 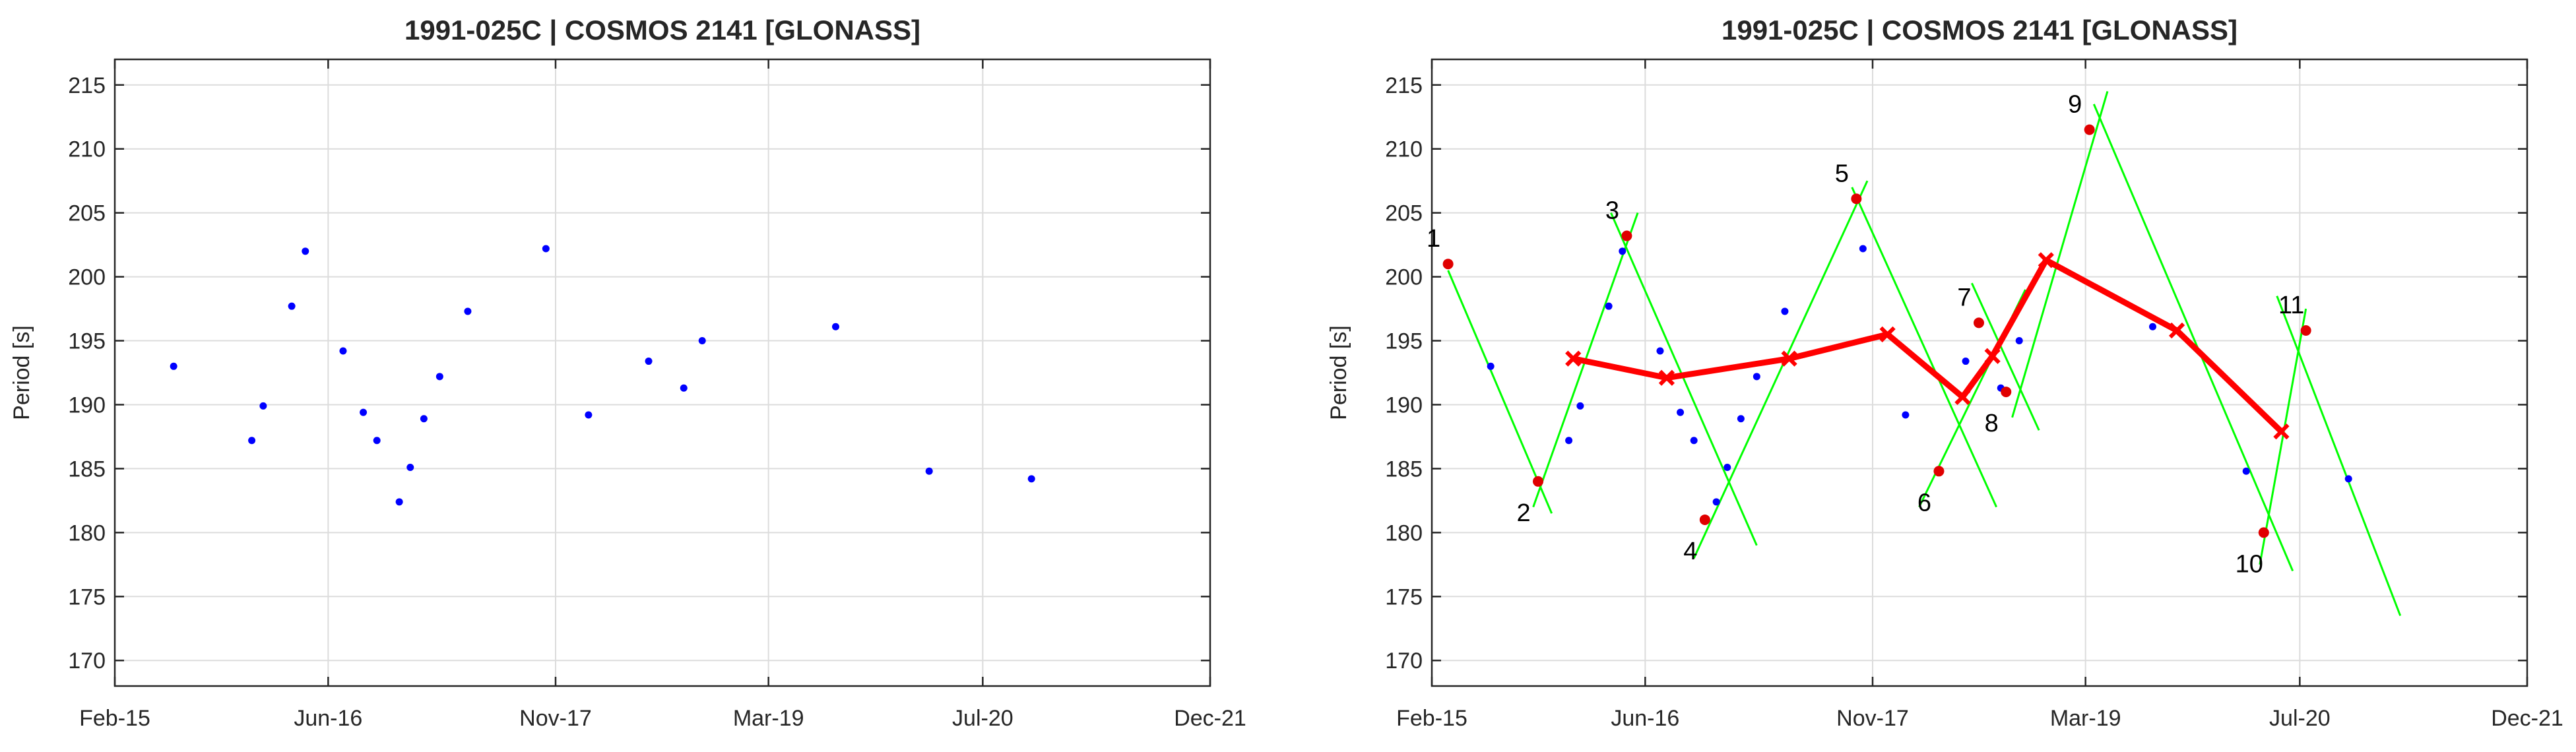 I want to click on extremum-label: 2, so click(x=1523, y=513).